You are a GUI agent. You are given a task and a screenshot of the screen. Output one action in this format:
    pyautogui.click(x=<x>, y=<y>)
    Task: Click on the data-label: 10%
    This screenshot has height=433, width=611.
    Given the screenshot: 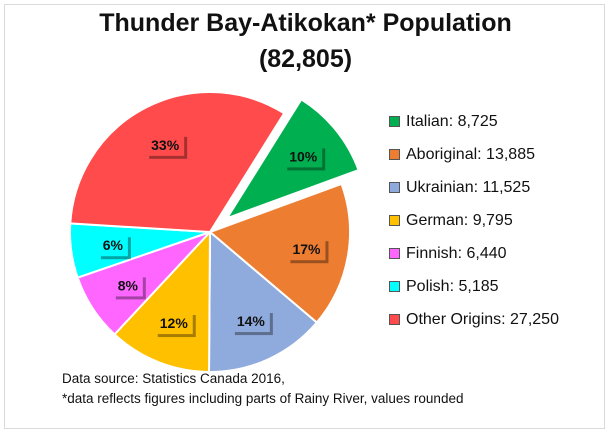 What is the action you would take?
    pyautogui.click(x=303, y=156)
    